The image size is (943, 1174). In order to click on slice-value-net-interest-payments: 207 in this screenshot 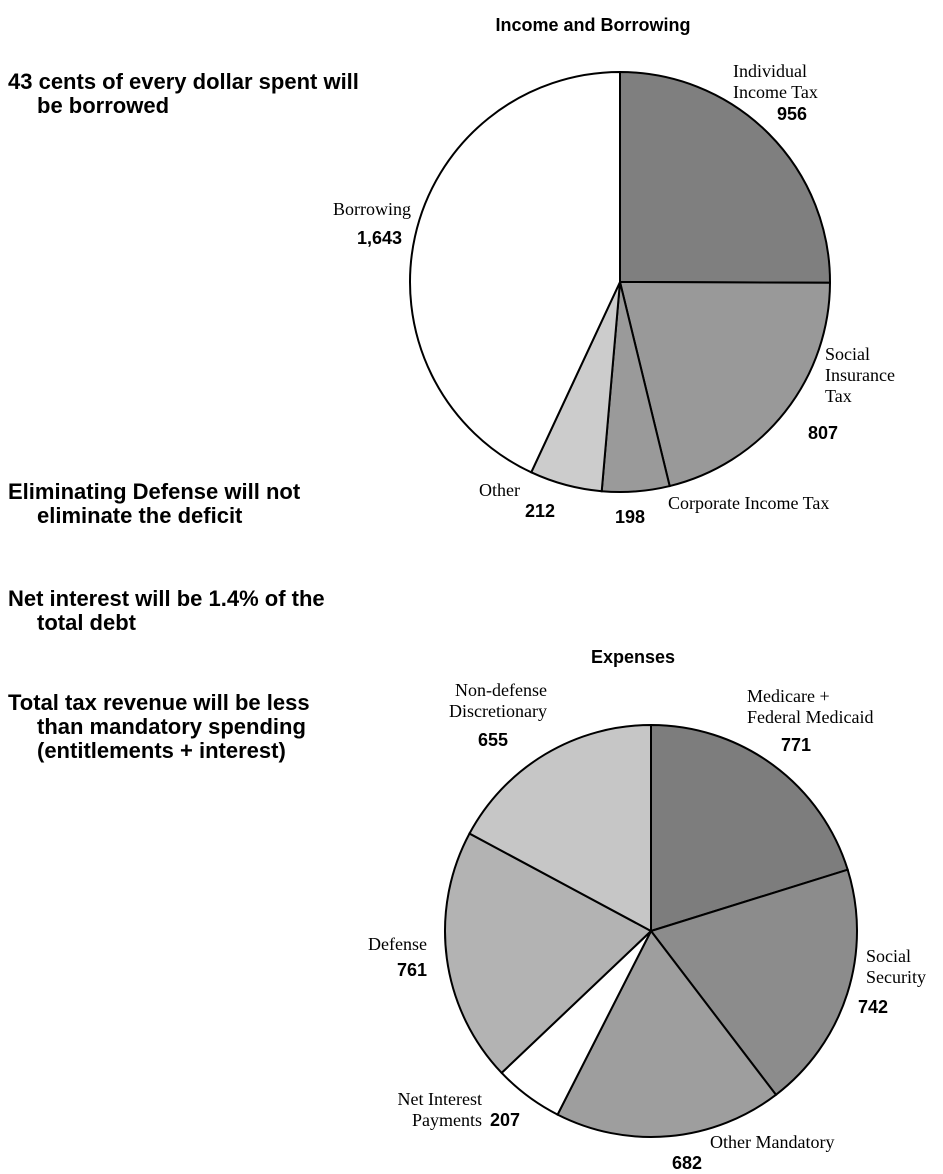, I will do `click(505, 1120)`.